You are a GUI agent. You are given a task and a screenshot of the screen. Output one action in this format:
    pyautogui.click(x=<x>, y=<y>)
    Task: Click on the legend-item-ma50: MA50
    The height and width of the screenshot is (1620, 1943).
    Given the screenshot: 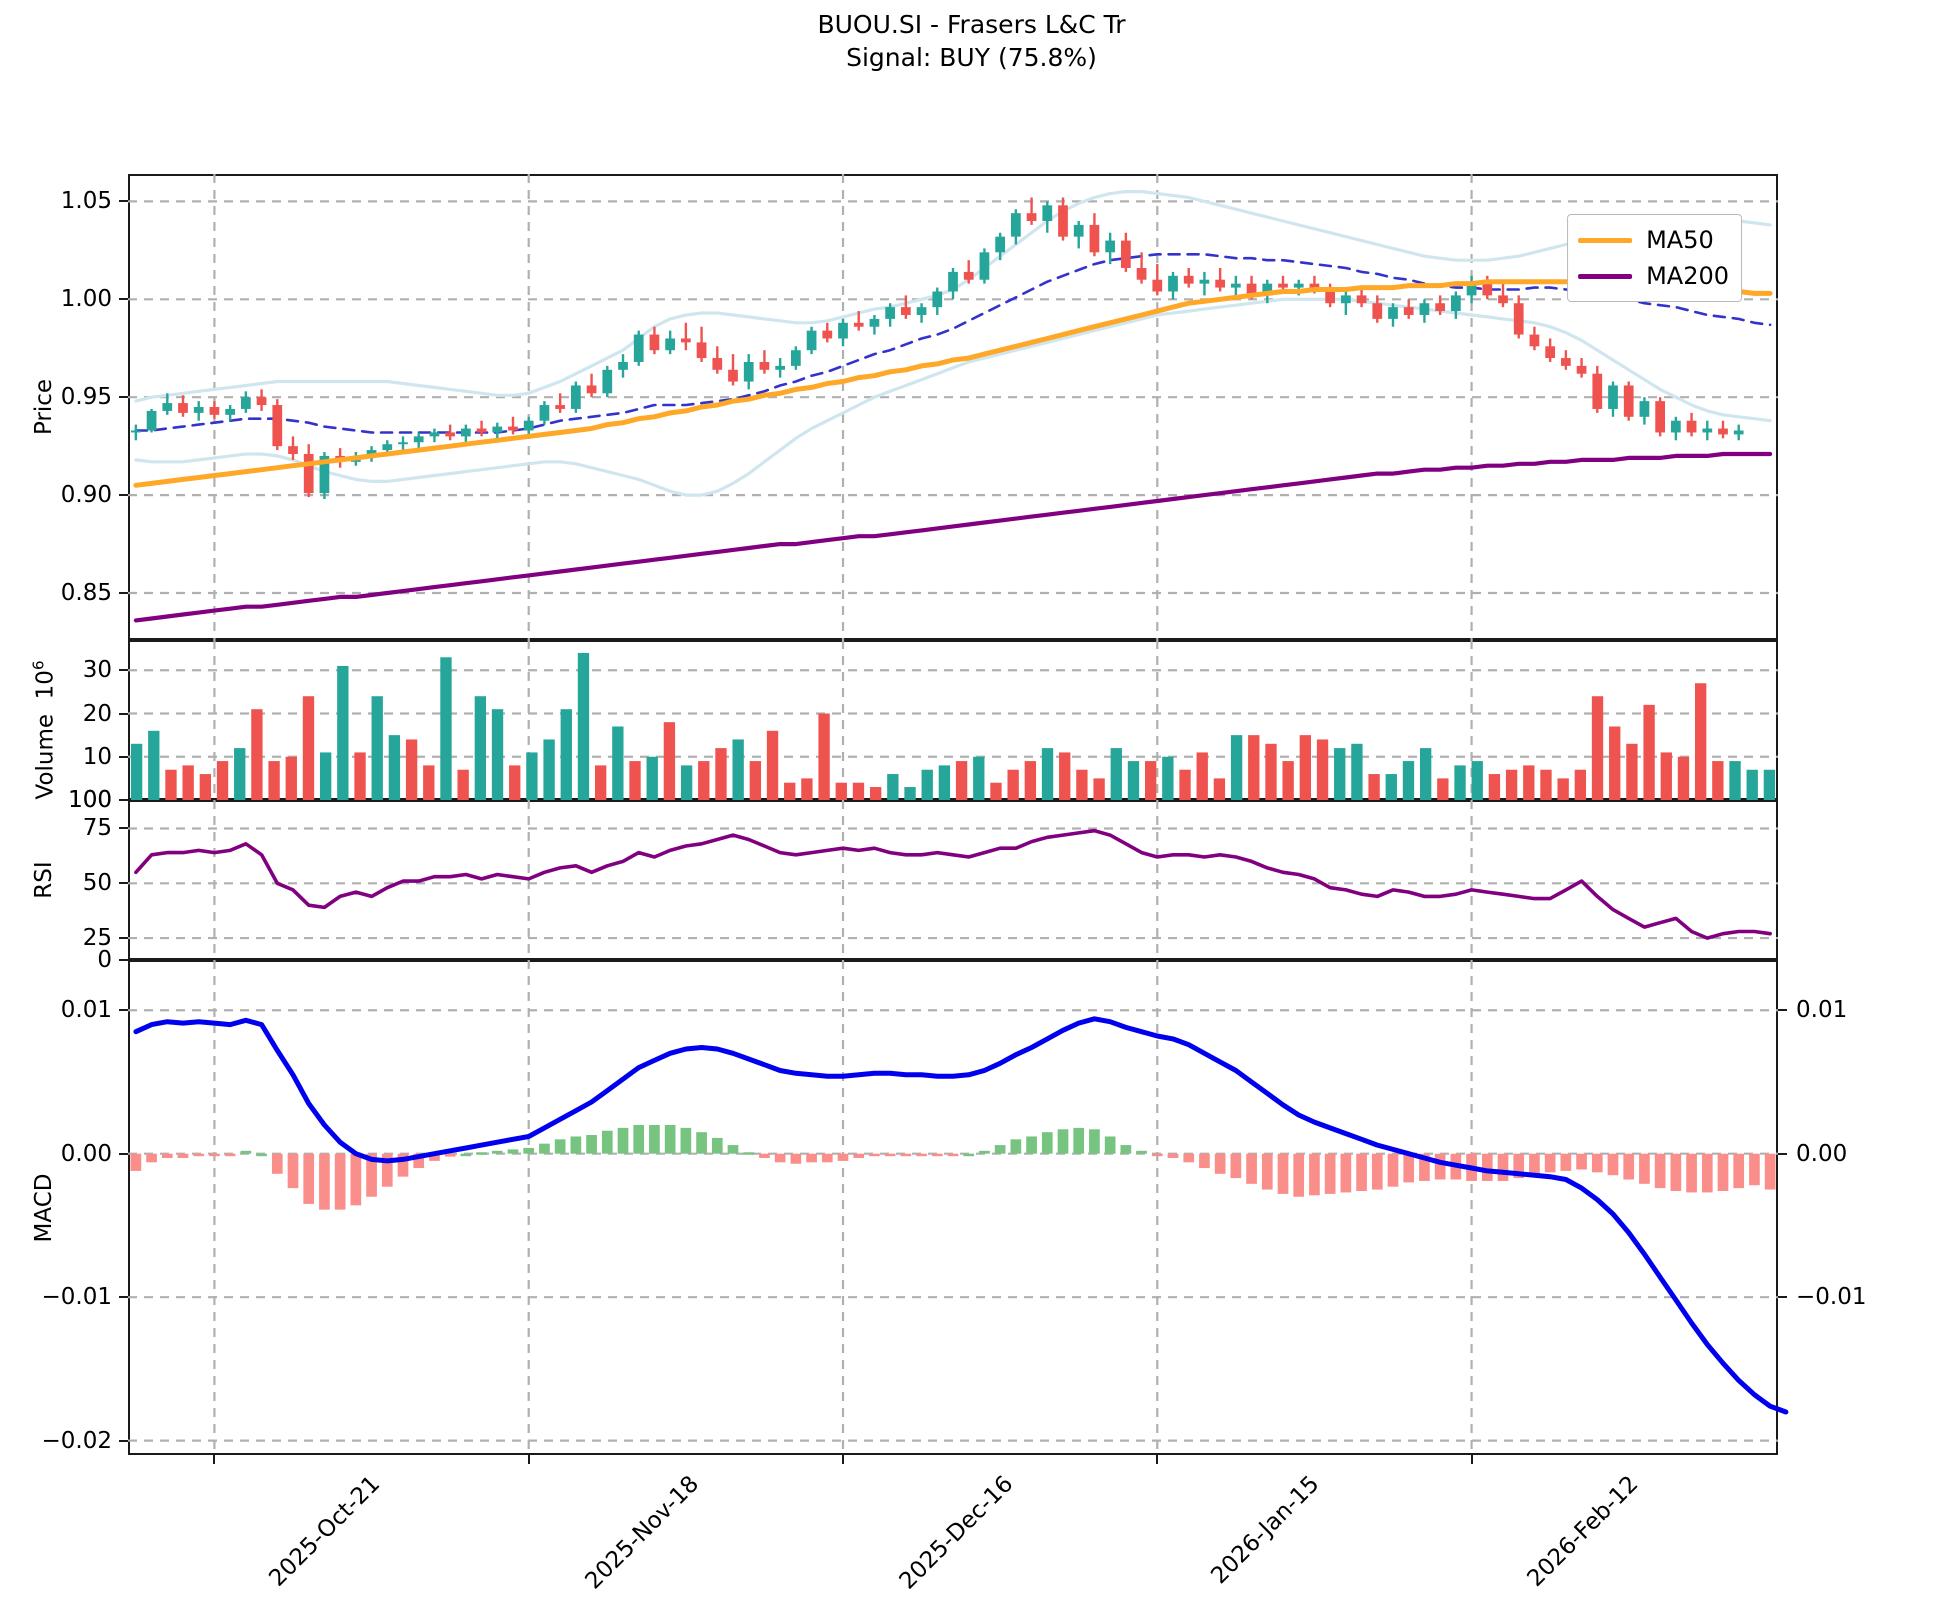 What is the action you would take?
    pyautogui.click(x=1653, y=240)
    